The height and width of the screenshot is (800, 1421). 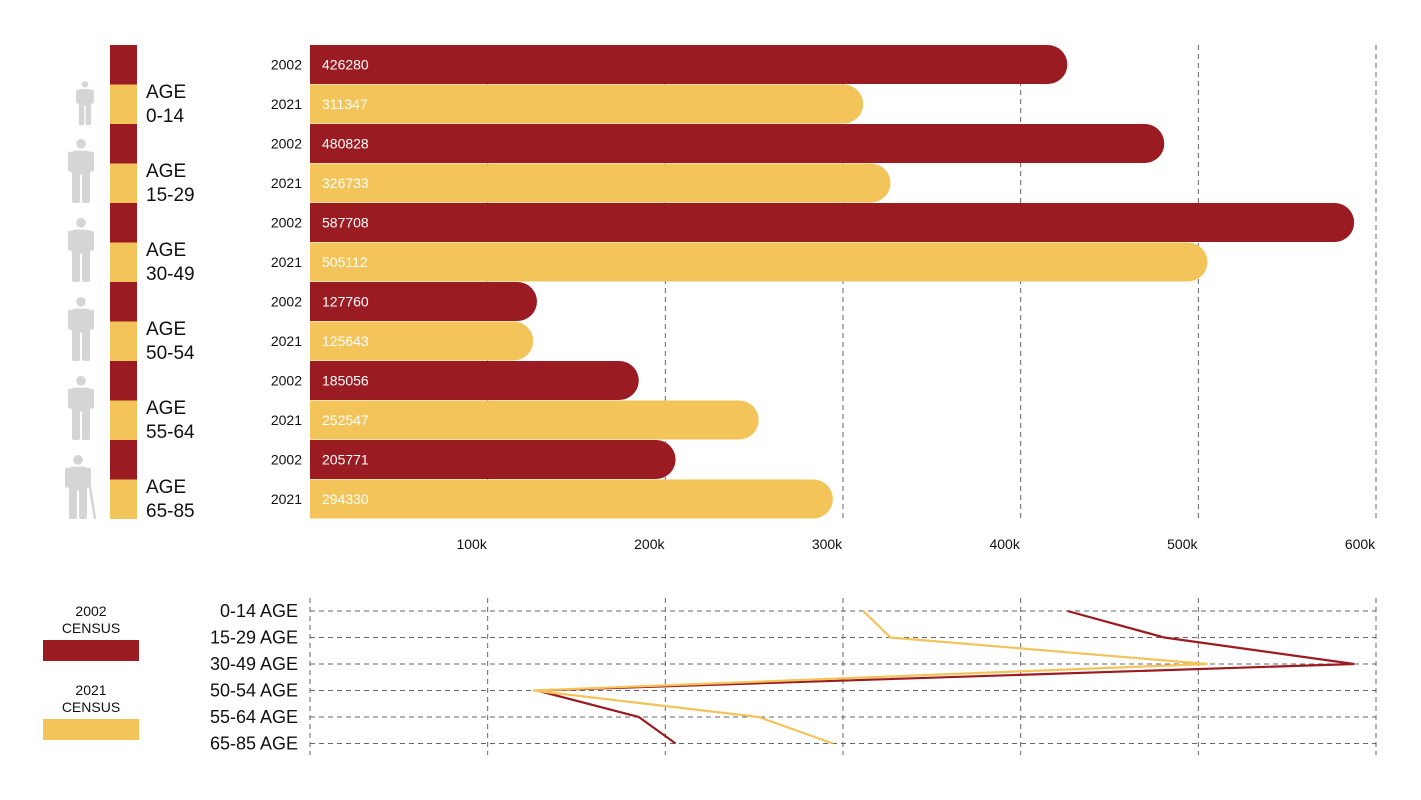 What do you see at coordinates (165, 116) in the screenshot?
I see `age-range: 0-14` at bounding box center [165, 116].